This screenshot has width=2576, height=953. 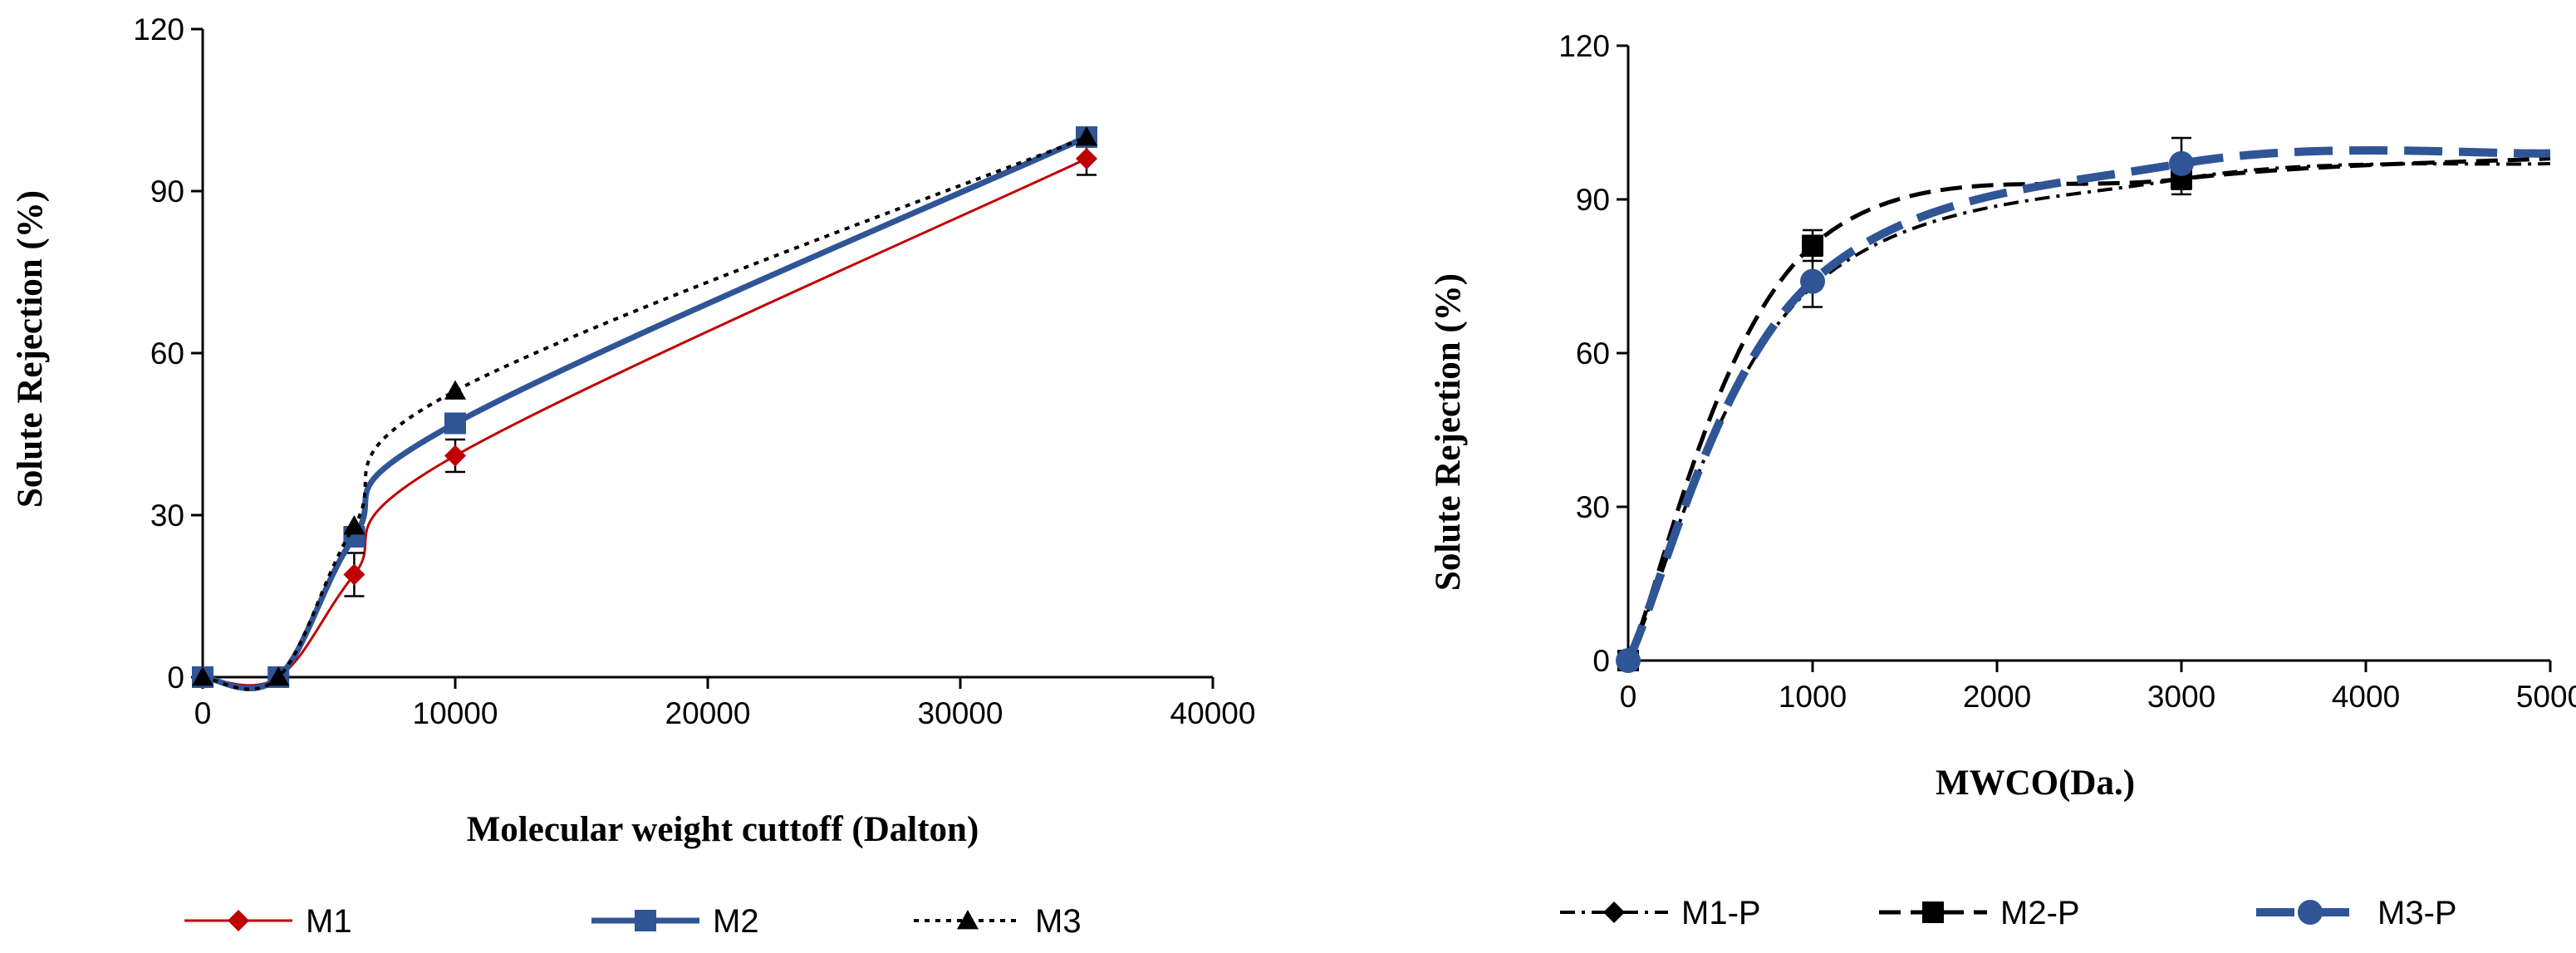 I want to click on right-legend-label-m1-p: M1-P, so click(x=1721, y=913).